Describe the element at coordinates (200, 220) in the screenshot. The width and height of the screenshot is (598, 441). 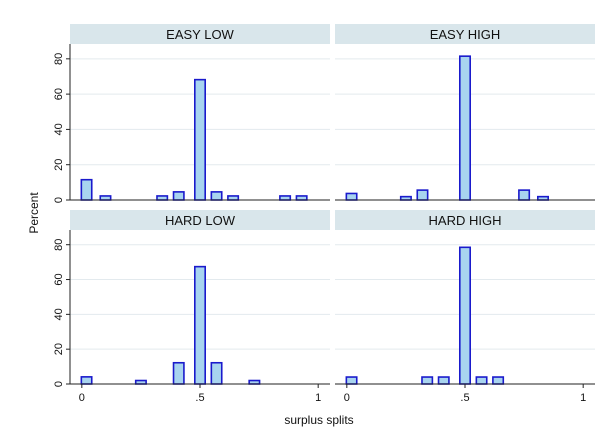
I see `panel-title: HARD LOW` at that location.